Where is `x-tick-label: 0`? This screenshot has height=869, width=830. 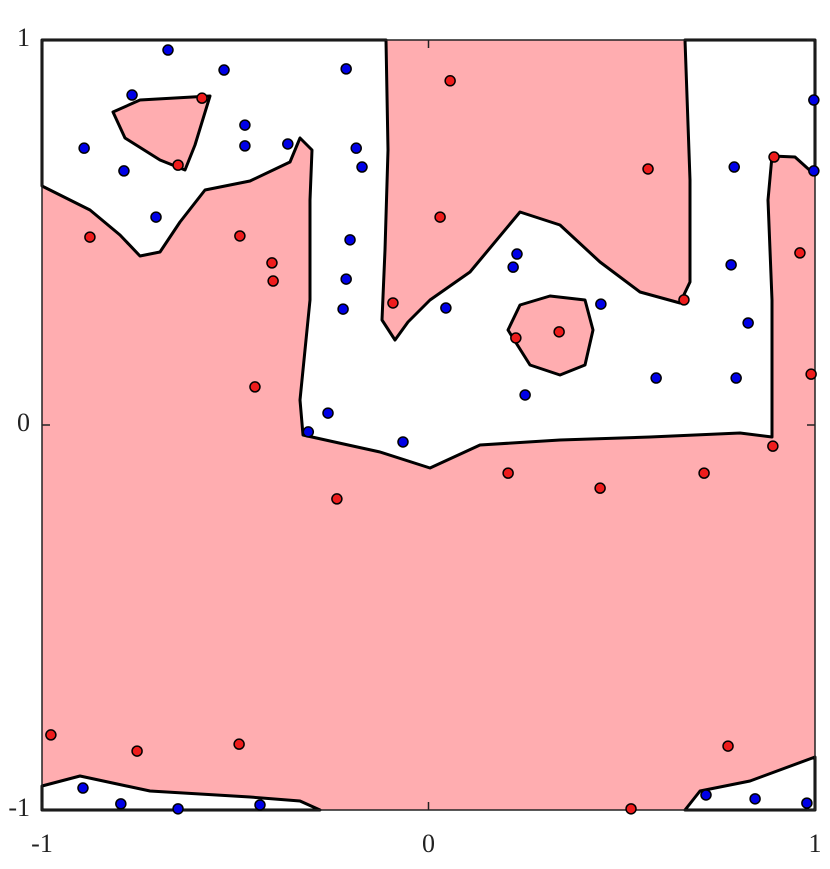
x-tick-label: 0 is located at coordinates (428, 843).